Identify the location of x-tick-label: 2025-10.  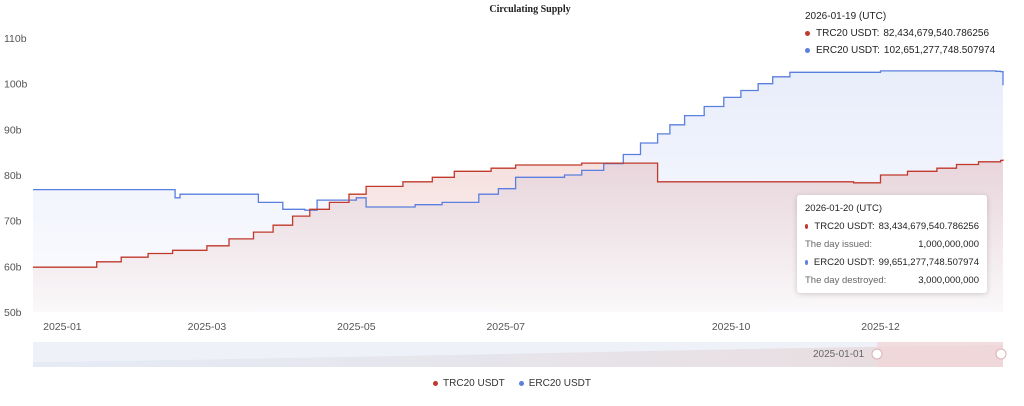
(731, 327).